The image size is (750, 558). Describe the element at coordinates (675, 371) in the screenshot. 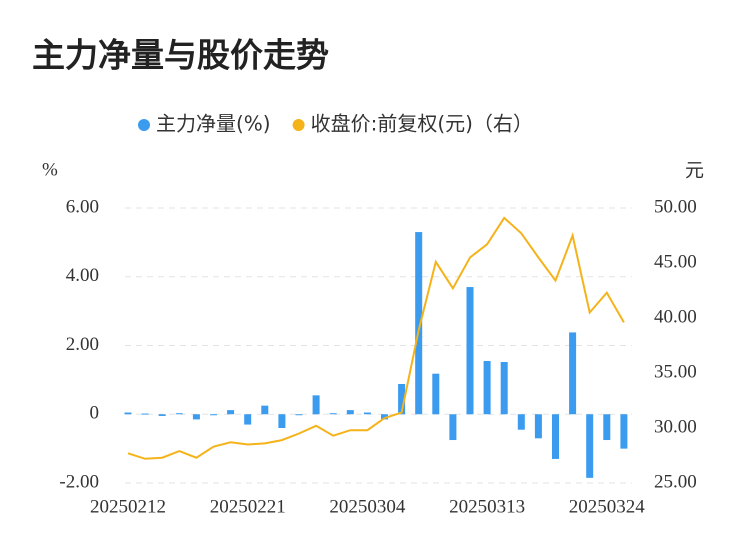

I see `y2-tick-label: 35.00` at that location.